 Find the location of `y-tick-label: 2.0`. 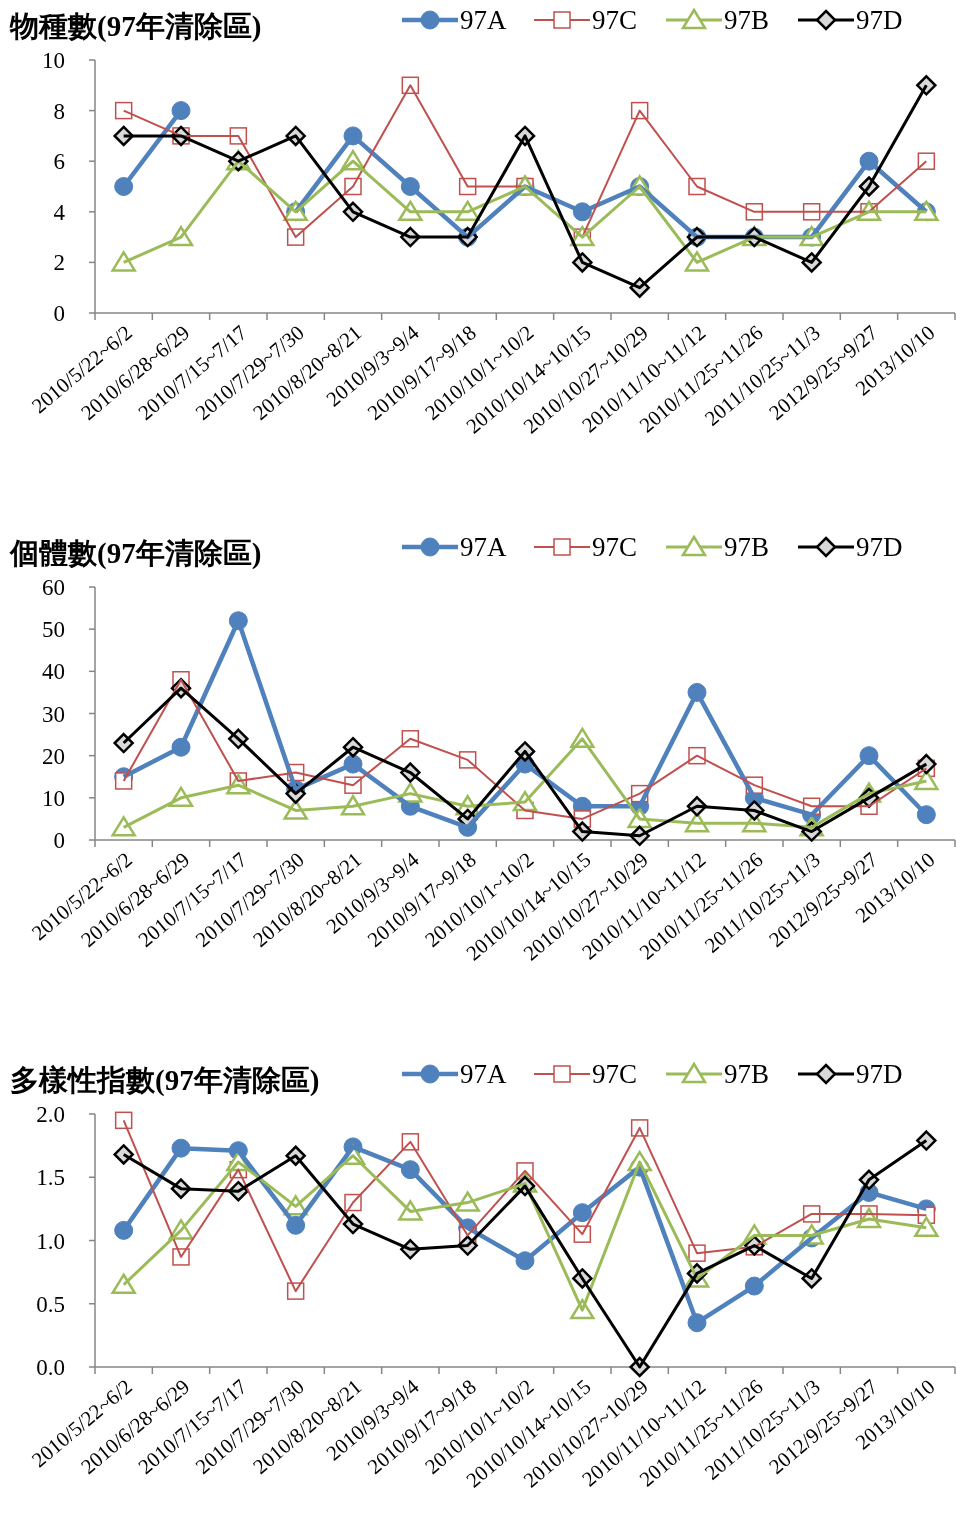

y-tick-label: 2.0 is located at coordinates (50, 1114).